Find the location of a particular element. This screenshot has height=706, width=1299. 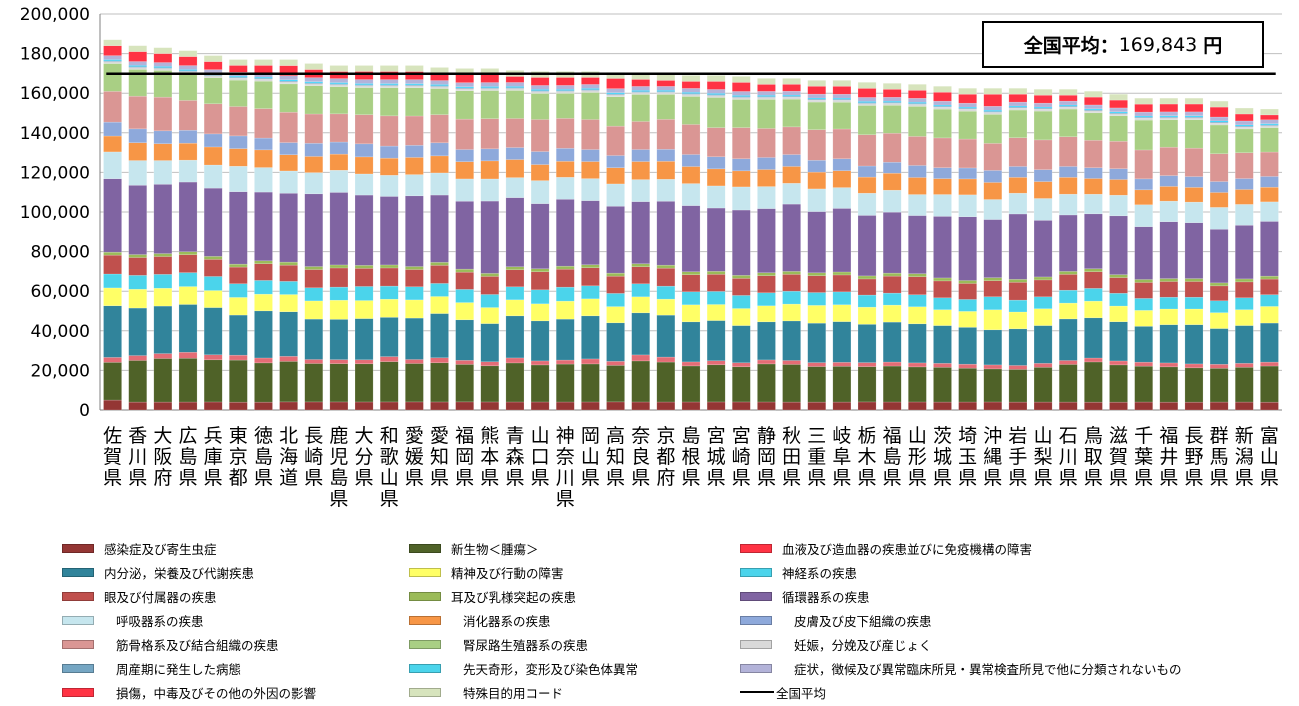

legend-item: 特殊目的用コード is located at coordinates (486, 692).